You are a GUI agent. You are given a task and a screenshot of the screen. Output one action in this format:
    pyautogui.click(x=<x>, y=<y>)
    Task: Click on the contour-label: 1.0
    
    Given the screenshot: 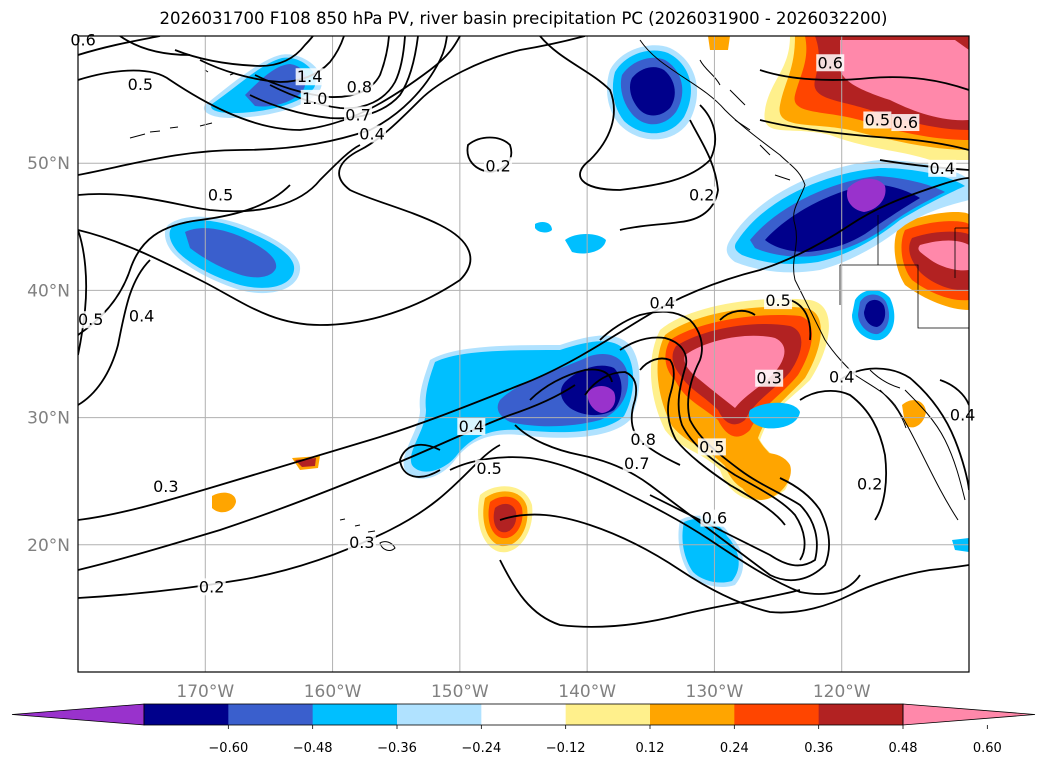 What is the action you would take?
    pyautogui.click(x=314, y=98)
    